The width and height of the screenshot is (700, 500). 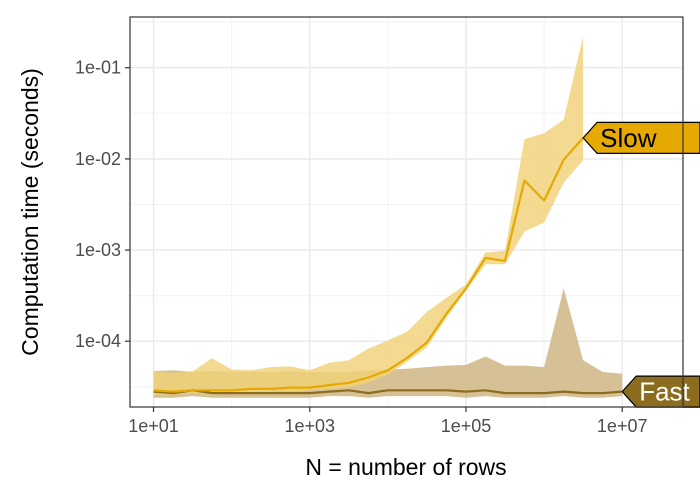 I want to click on y-tick-label: 1e-02, so click(x=98, y=159).